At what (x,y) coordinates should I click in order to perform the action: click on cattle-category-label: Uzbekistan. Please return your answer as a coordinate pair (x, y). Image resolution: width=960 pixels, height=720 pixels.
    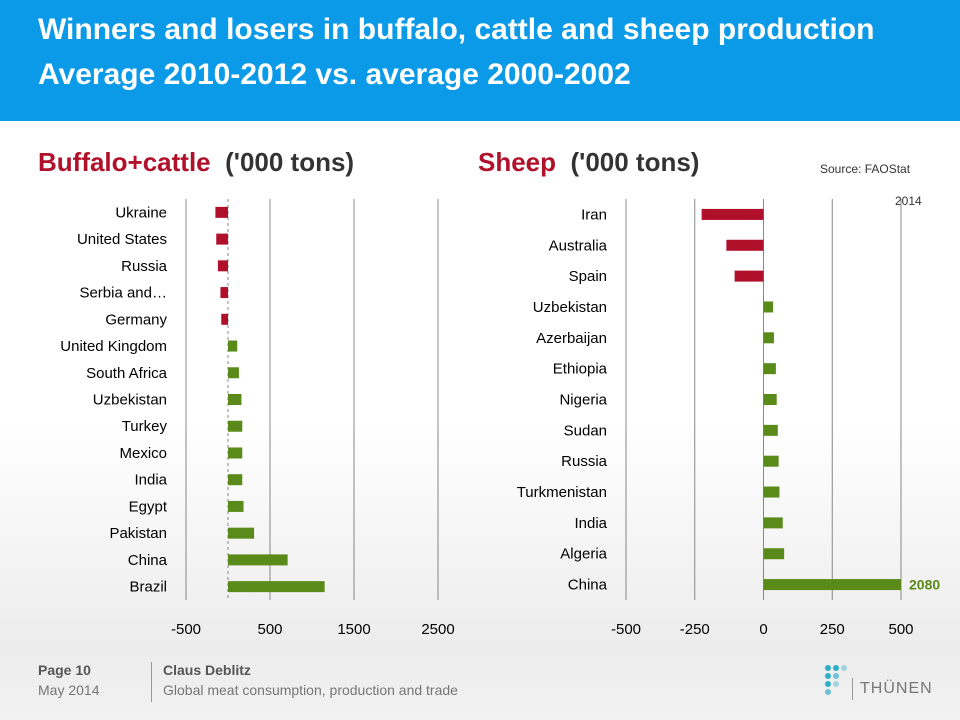
    Looking at the image, I should click on (130, 400).